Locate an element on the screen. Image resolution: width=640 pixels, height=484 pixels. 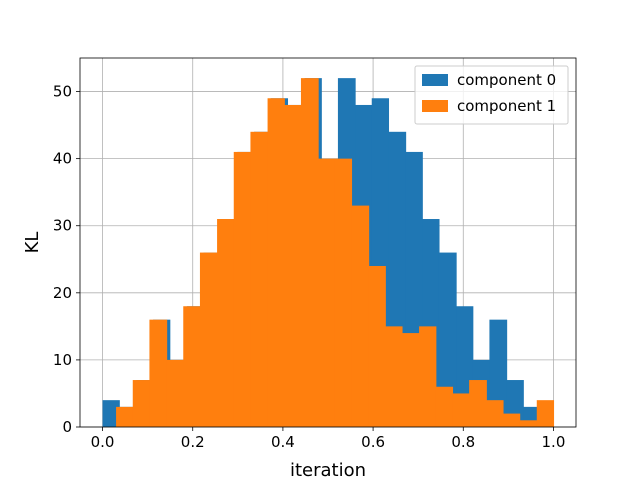
legend: component 0 component 1 is located at coordinates (491, 95).